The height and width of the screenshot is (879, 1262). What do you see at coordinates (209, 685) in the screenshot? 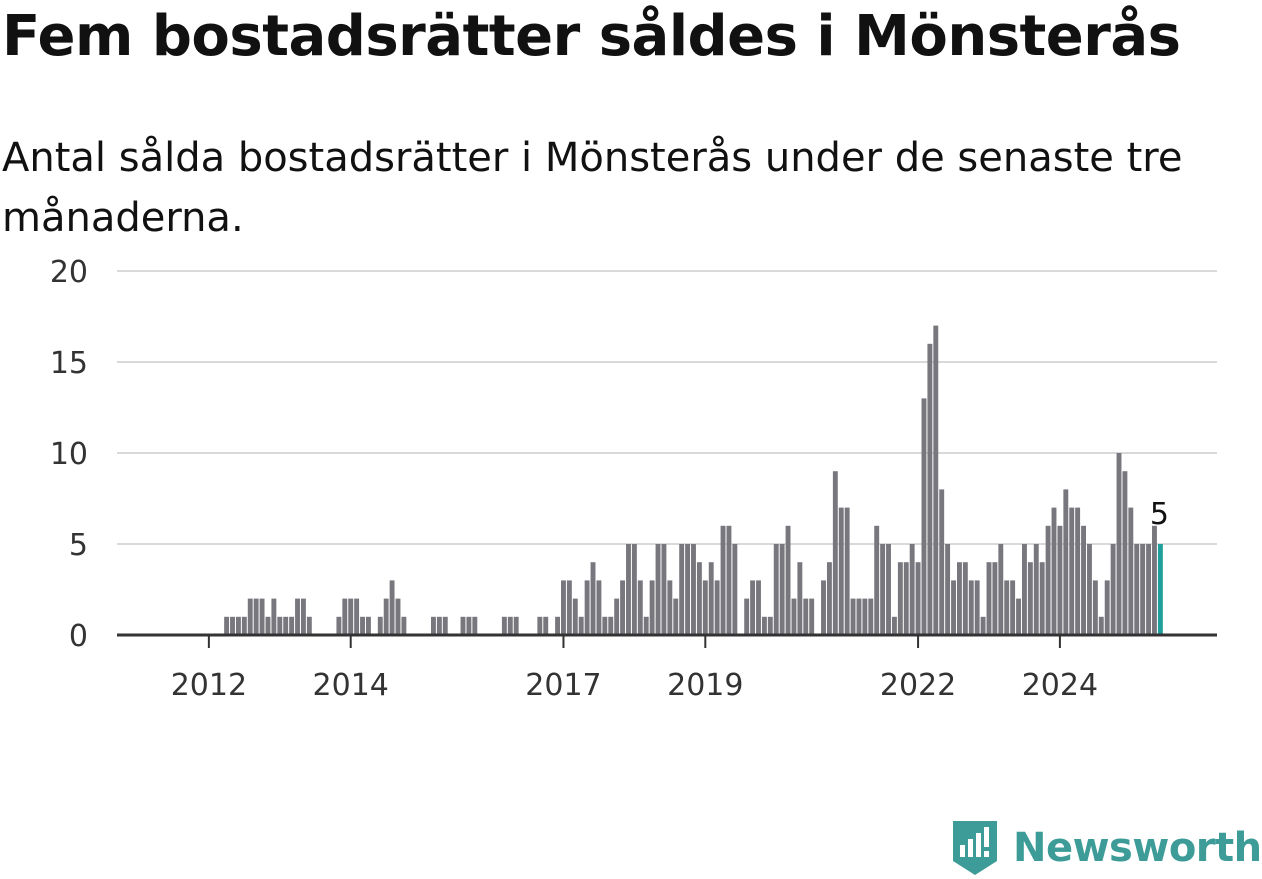
I see `x-tick-label: 2012` at bounding box center [209, 685].